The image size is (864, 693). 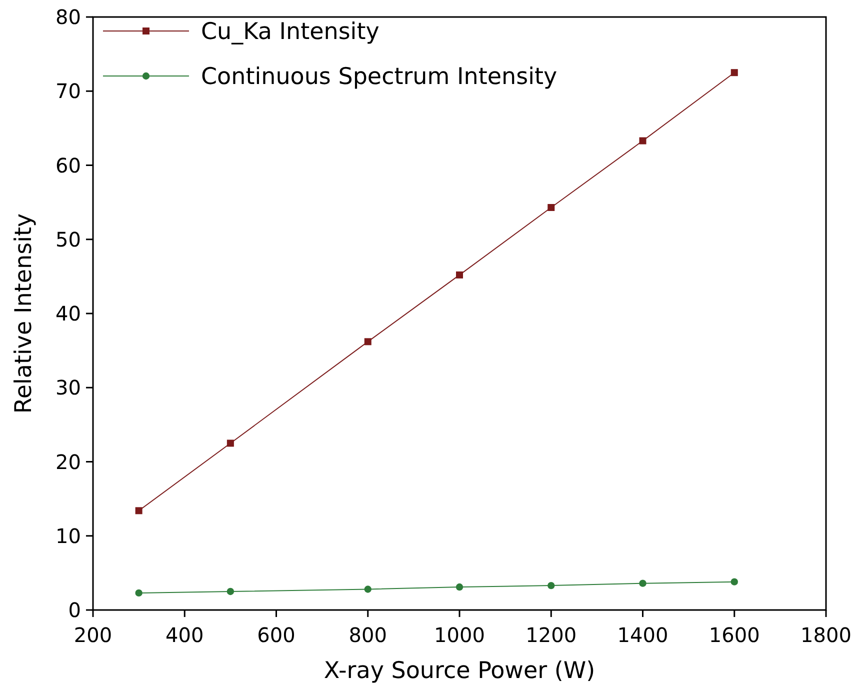 I want to click on x-tick-label: 1600, so click(x=734, y=635).